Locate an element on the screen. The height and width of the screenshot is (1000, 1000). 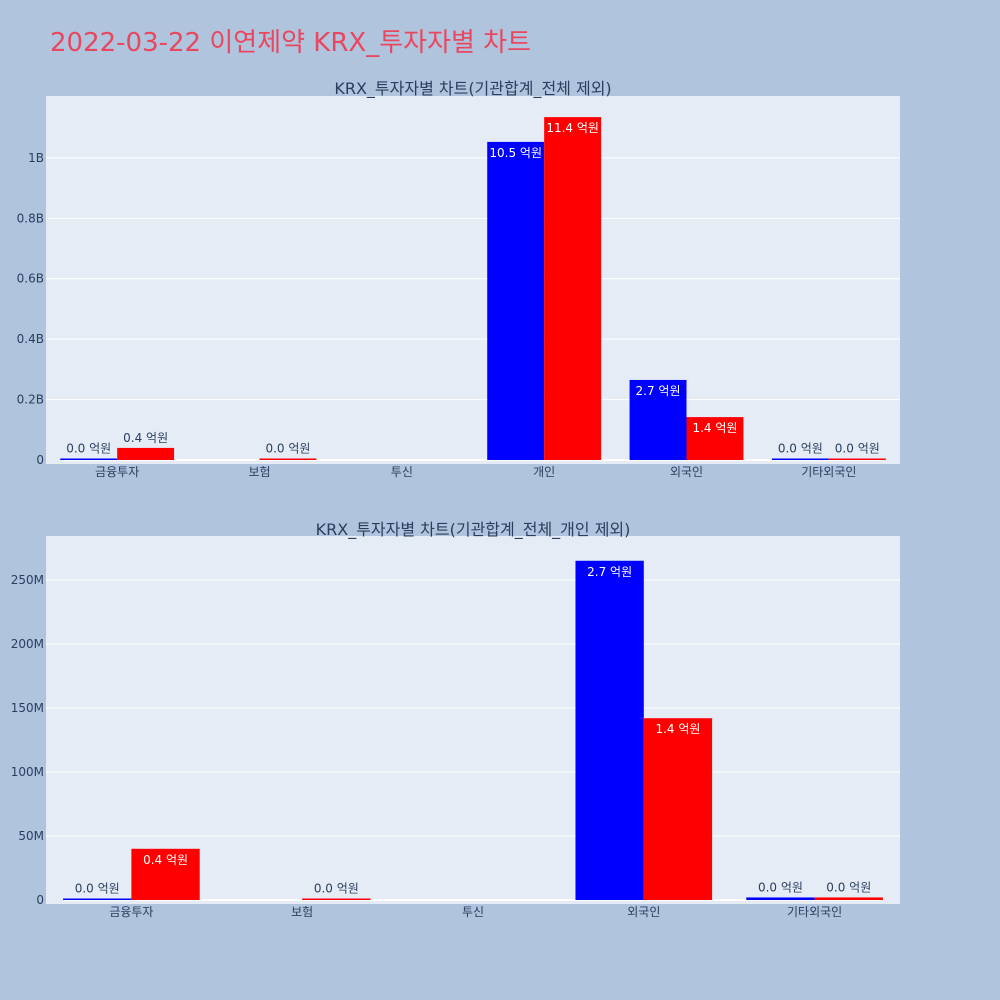
chart-2-data-label: 2.7 억원 is located at coordinates (609, 572).